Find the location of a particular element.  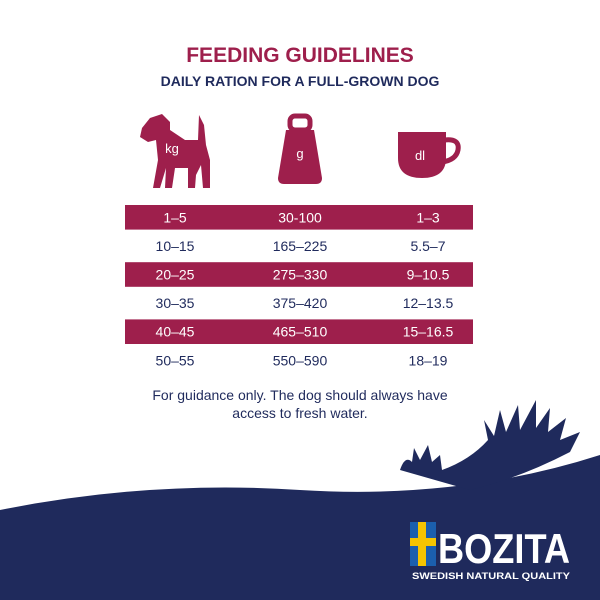

cell: 10–15 is located at coordinates (175, 246).